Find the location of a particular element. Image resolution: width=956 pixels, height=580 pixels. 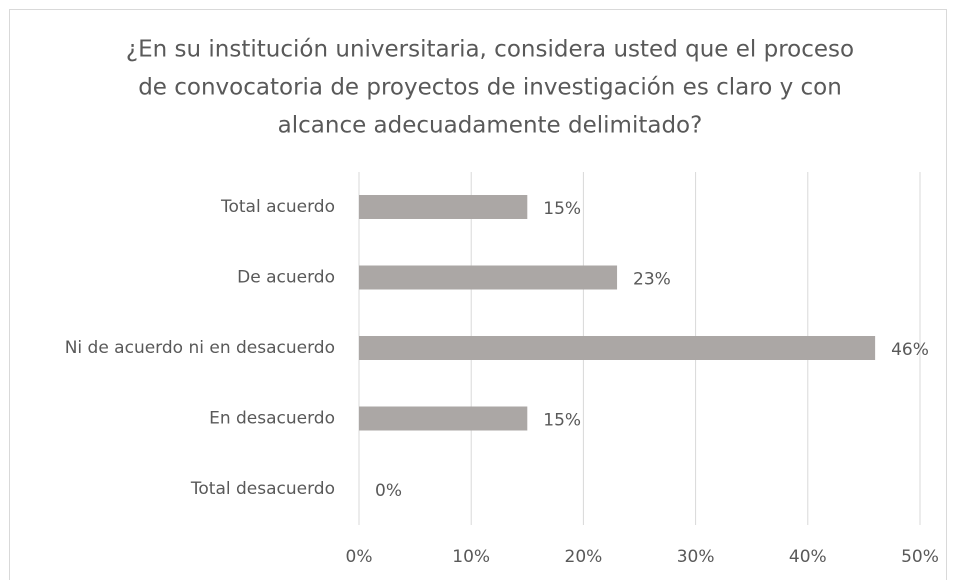

x-tick-label: 40% is located at coordinates (808, 557).